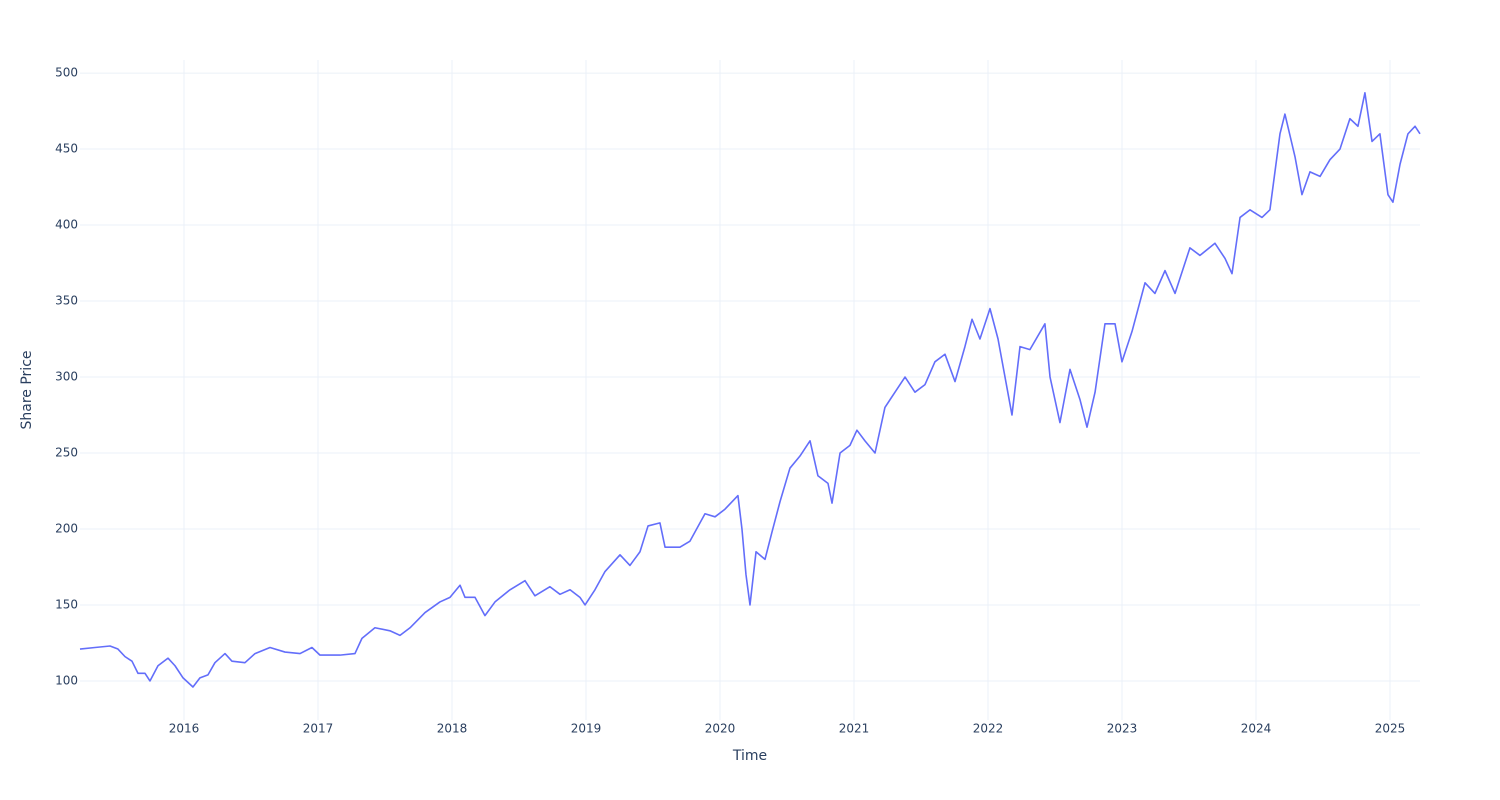  What do you see at coordinates (66, 680) in the screenshot?
I see `y-tick-label: 100` at bounding box center [66, 680].